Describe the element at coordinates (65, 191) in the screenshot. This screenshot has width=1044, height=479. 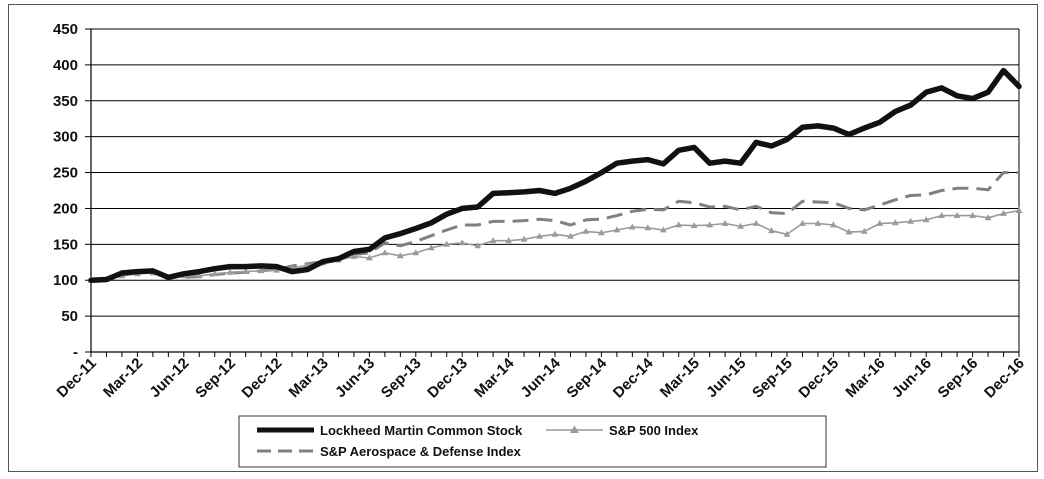
I see `y-tick-labels: - 50 100 150 200 250 300 350 400 450` at that location.